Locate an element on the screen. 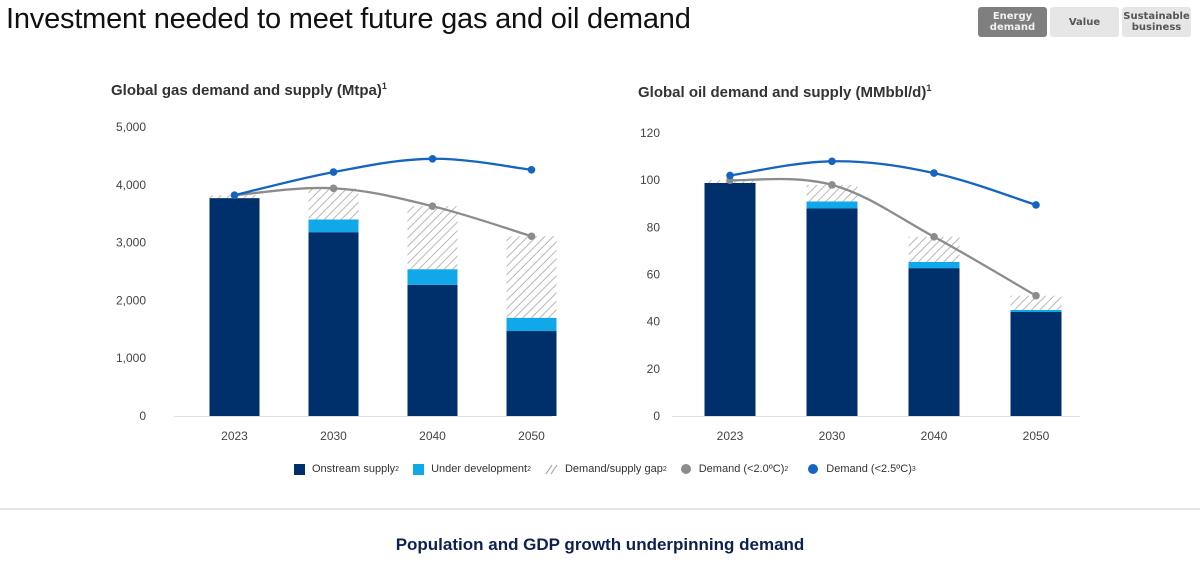 Image resolution: width=1200 pixels, height=570 pixels. oil-y-tick-label: 0 is located at coordinates (656, 416).